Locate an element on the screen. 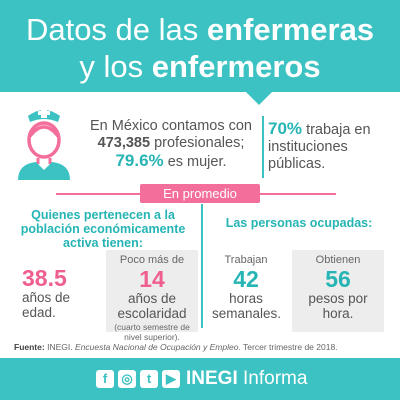  employed-heading: Las personas ocupadas: is located at coordinates (299, 223).